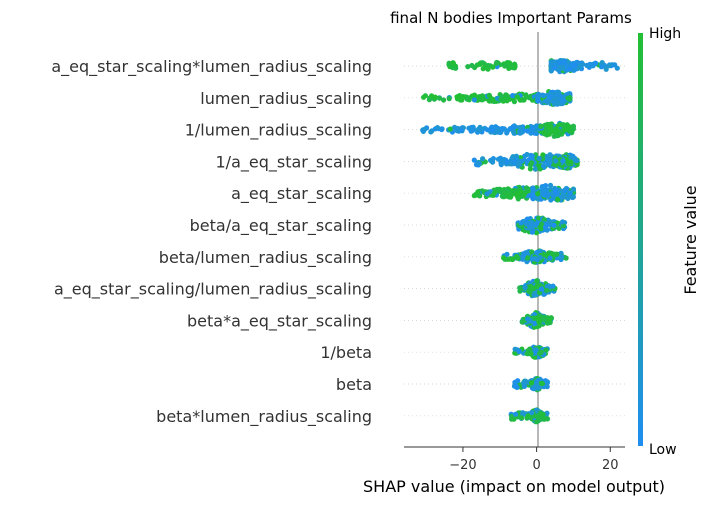  I want to click on colorbar, so click(640, 239).